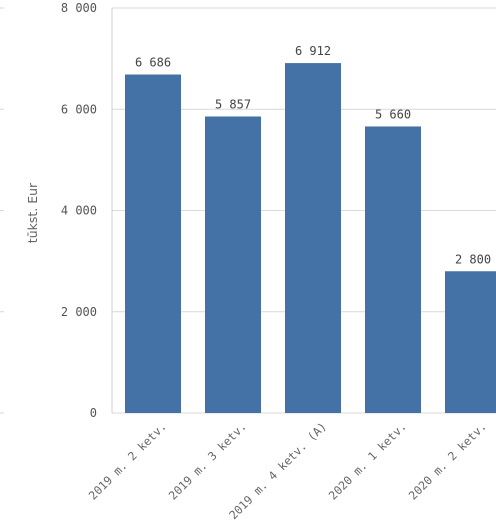 The width and height of the screenshot is (496, 523). I want to click on data-label: 2 800, so click(473, 259).